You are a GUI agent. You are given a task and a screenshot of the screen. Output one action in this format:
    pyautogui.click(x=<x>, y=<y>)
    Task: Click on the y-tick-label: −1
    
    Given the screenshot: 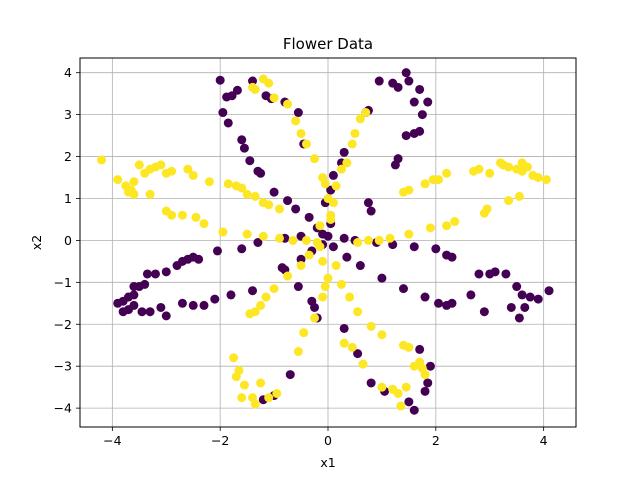 What is the action you would take?
    pyautogui.click(x=63, y=282)
    